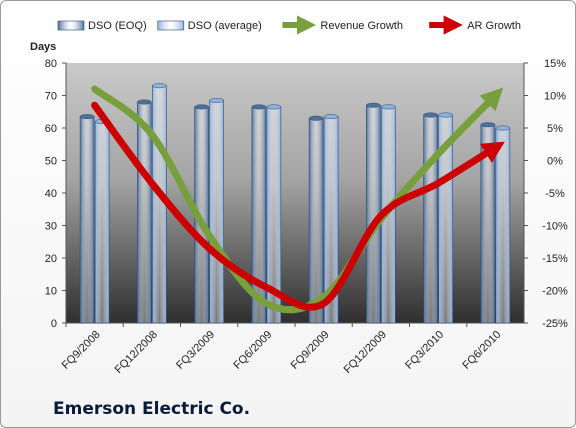 The height and width of the screenshot is (428, 576). I want to click on x-tick-label: FQ6/2010, so click(481, 350).